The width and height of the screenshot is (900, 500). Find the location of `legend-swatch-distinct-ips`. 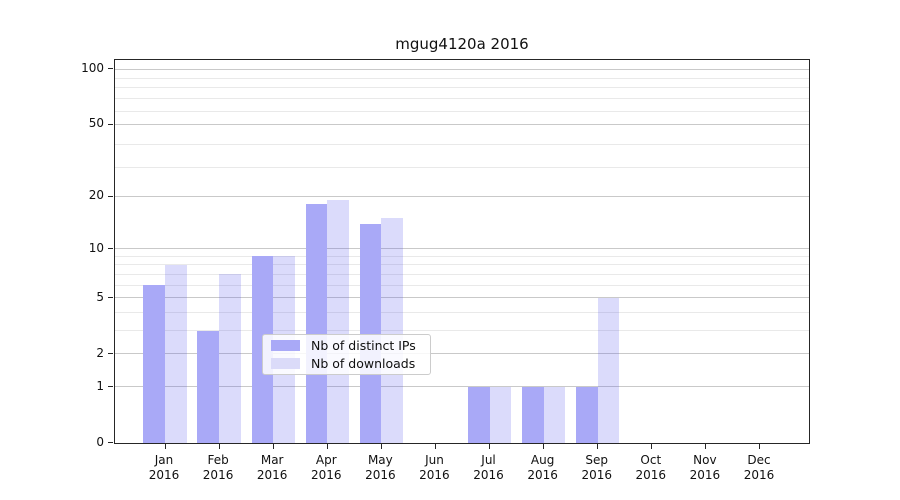

legend-swatch-distinct-ips is located at coordinates (285, 346).